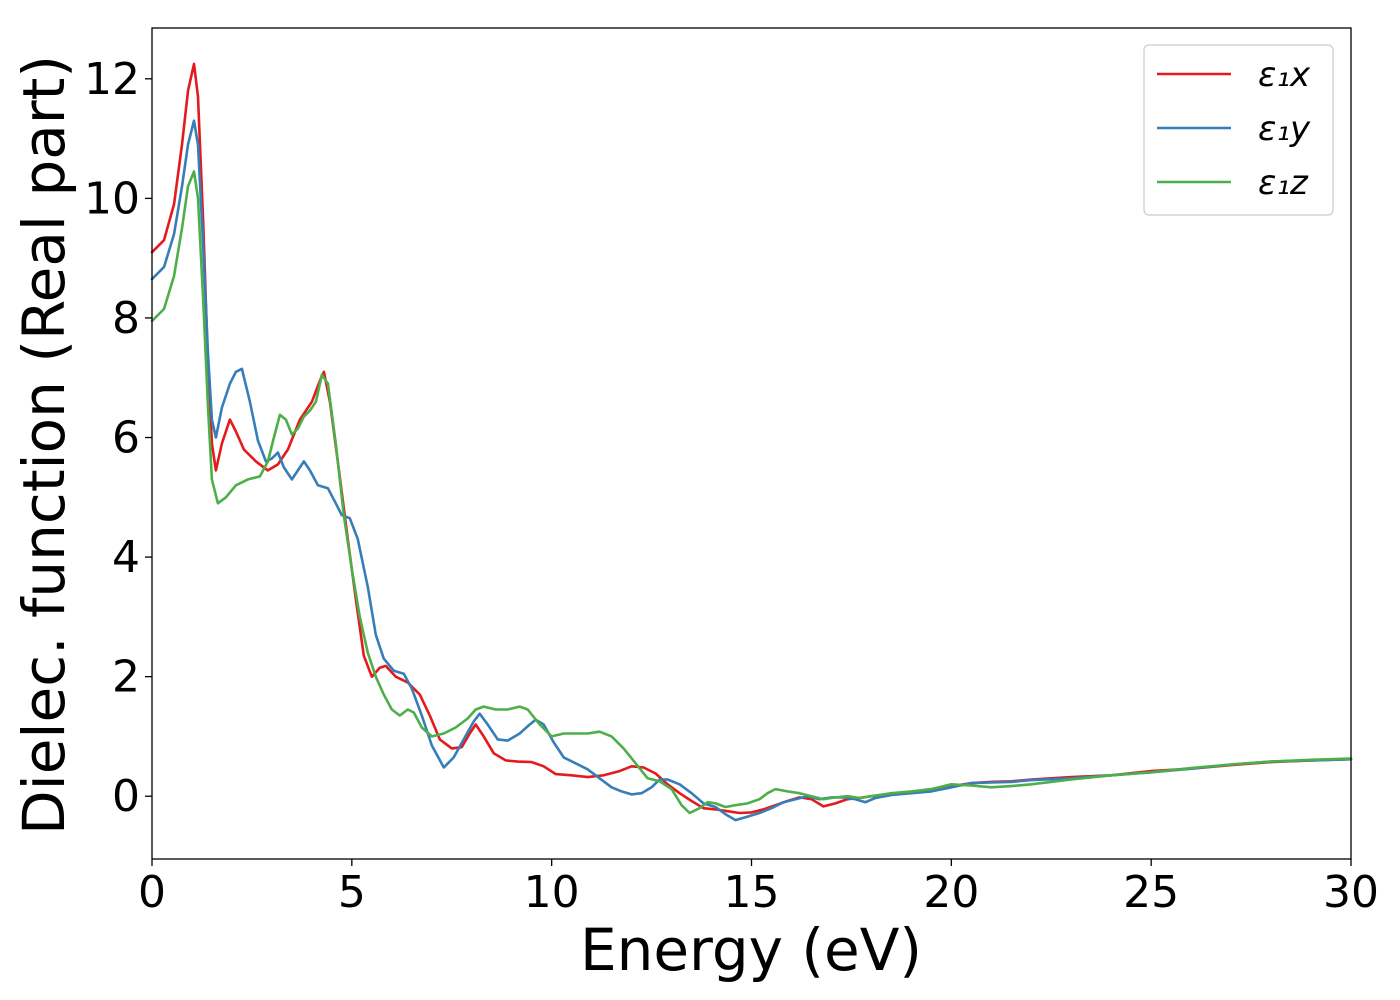 Image resolution: width=1400 pixels, height=1000 pixels. Describe the element at coordinates (552, 892) in the screenshot. I see `x-tick-label: 10` at that location.